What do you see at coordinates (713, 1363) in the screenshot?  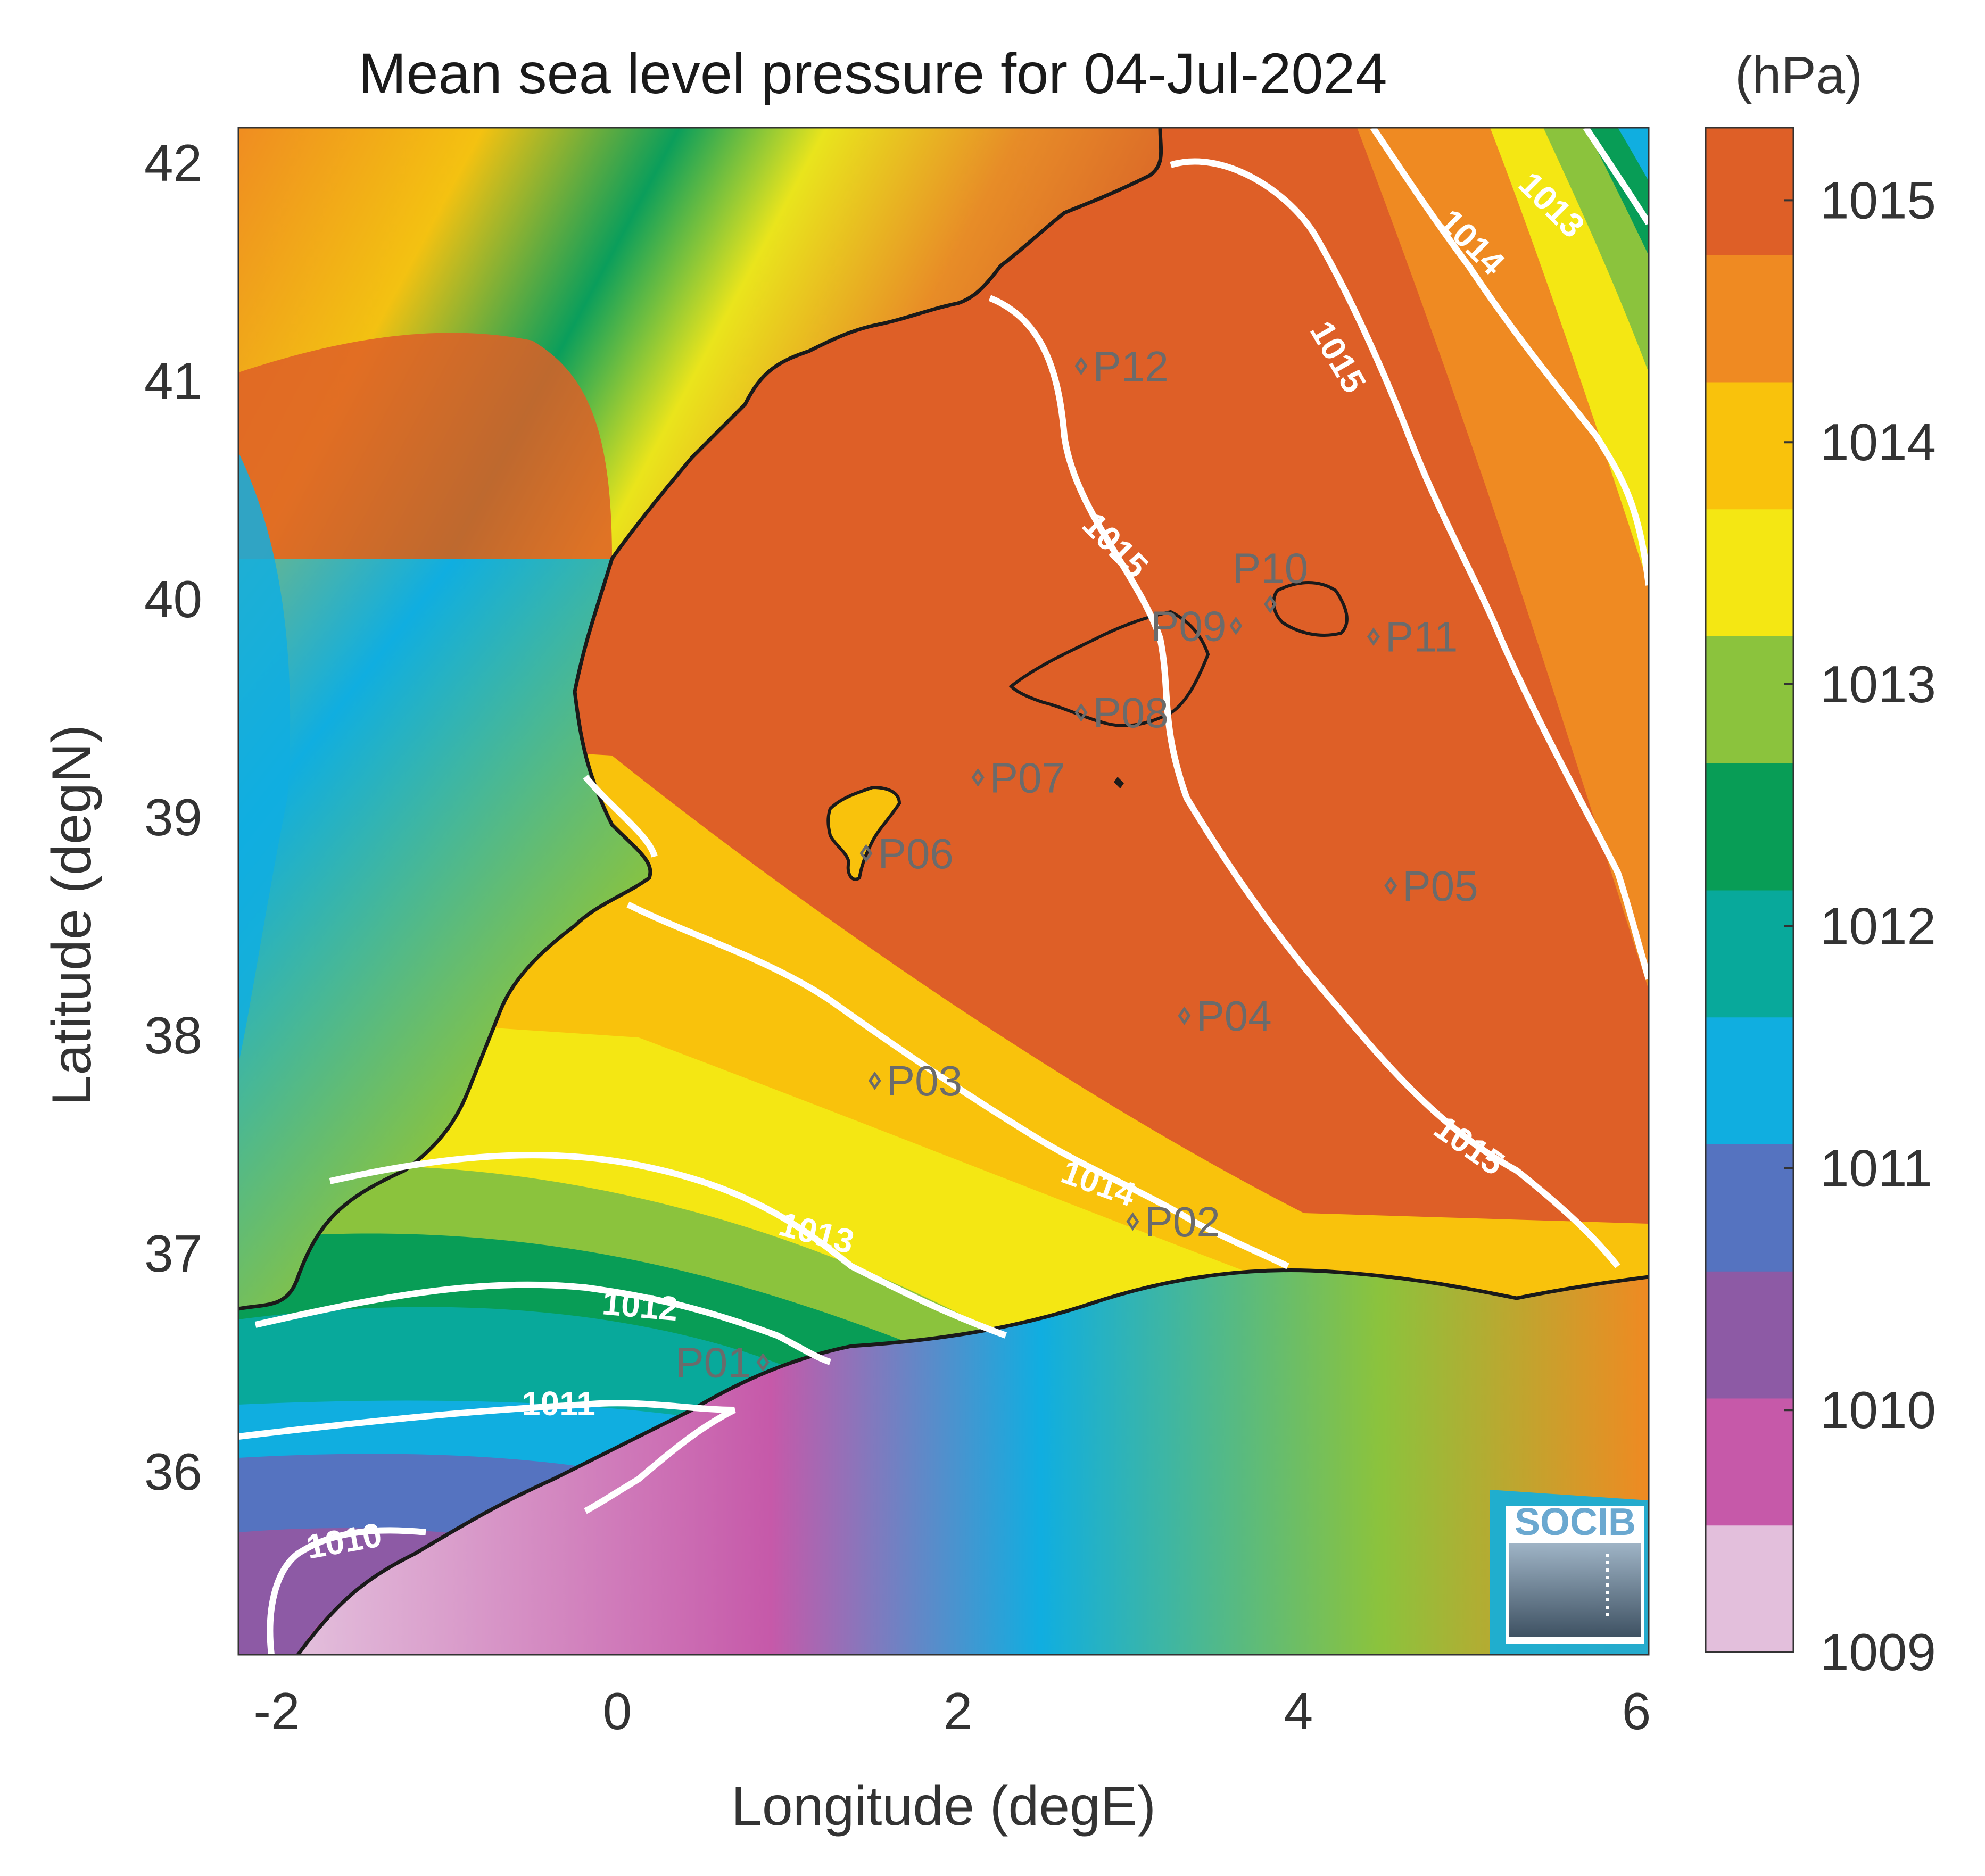 I see `station-label: P01` at bounding box center [713, 1363].